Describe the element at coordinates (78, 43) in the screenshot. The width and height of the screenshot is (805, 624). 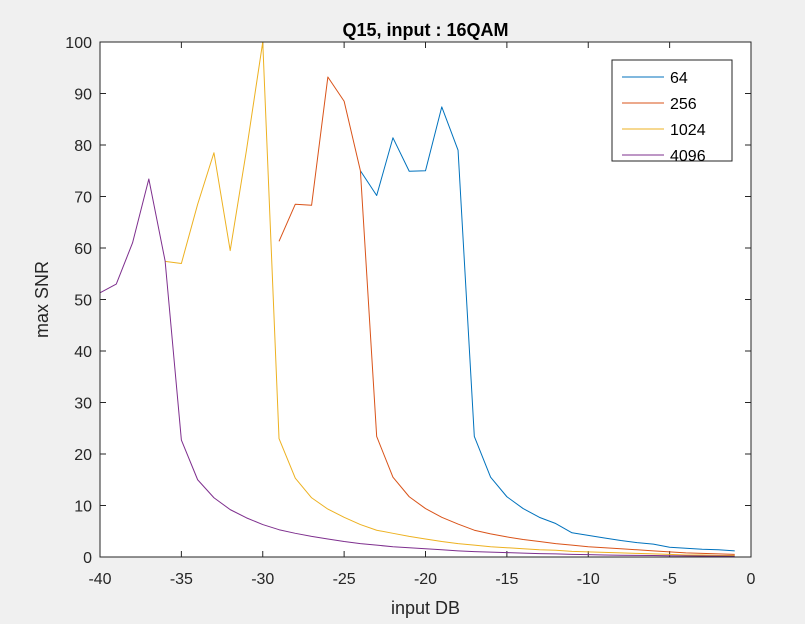
I see `y-tick-label: 100` at that location.